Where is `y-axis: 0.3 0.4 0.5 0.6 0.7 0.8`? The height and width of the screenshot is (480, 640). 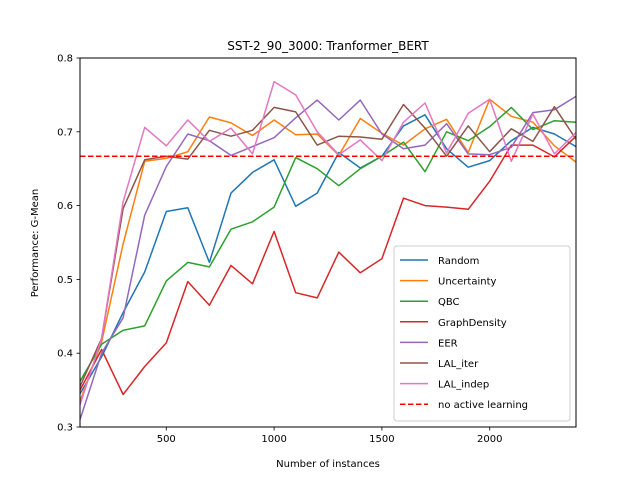 y-axis: 0.3 0.4 0.5 0.6 0.7 0.8 is located at coordinates (68, 244).